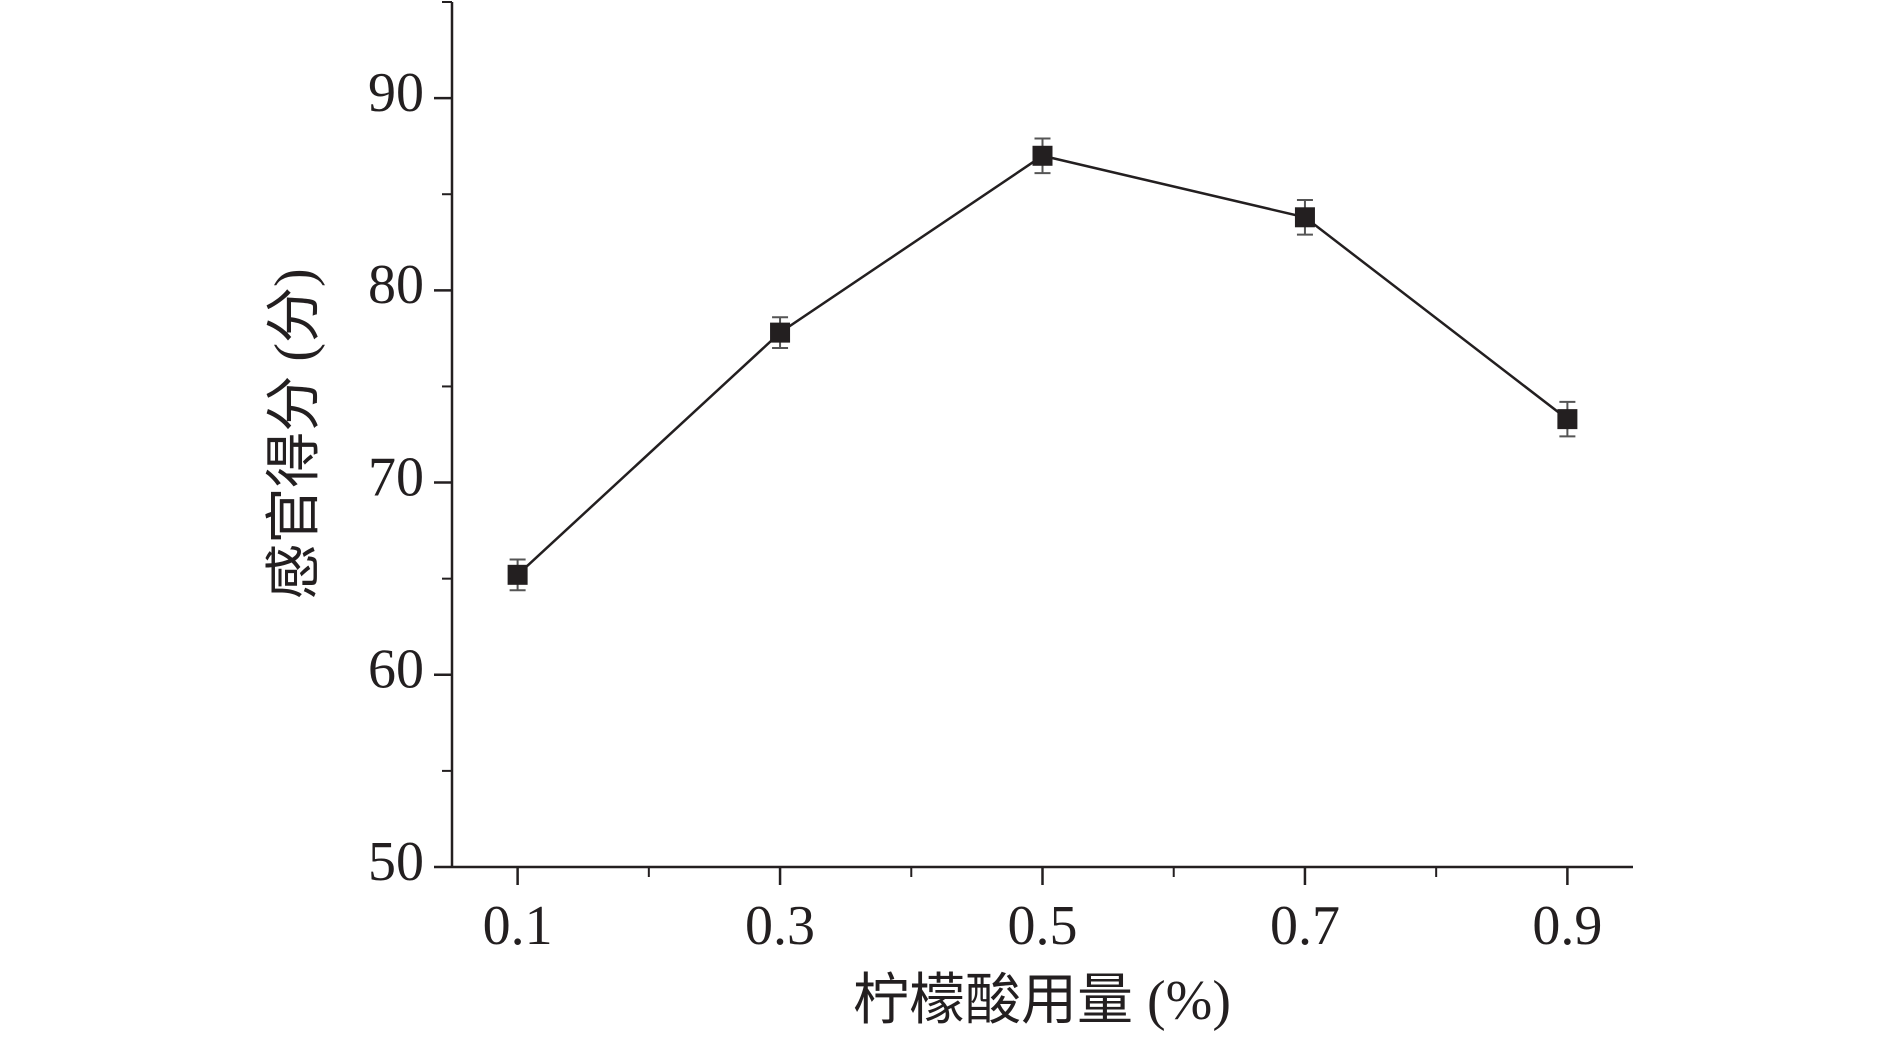  What do you see at coordinates (396, 477) in the screenshot?
I see `y-tick-label: 70` at bounding box center [396, 477].